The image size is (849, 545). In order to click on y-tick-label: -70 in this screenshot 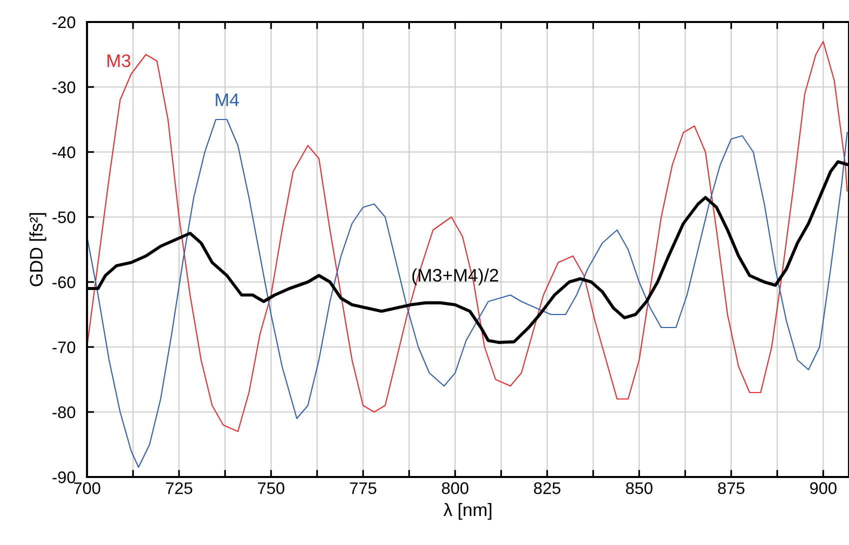, I will do `click(64, 347)`.